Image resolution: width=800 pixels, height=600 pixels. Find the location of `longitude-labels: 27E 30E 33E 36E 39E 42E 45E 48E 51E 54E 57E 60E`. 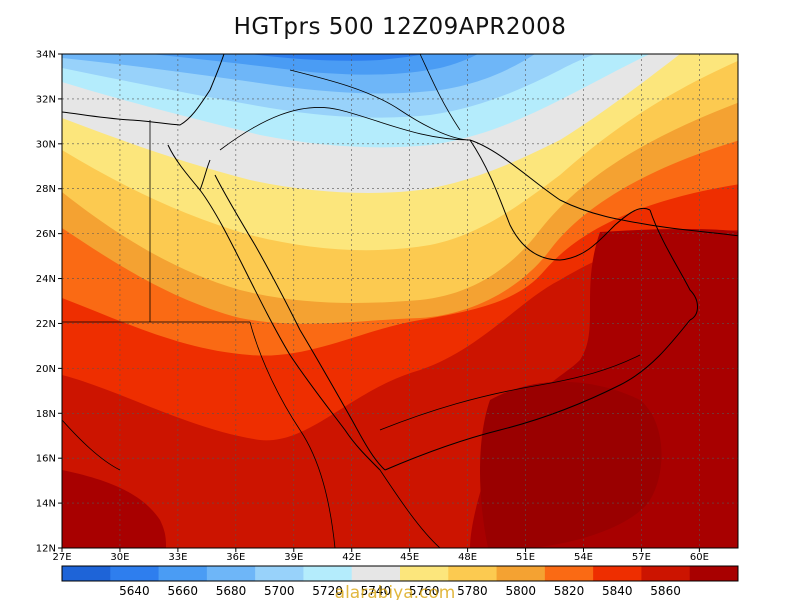

longitude-labels: 27E 30E 33E 36E 39E 42E 45E 48E 51E 54E 57E 60E is located at coordinates (380, 555).